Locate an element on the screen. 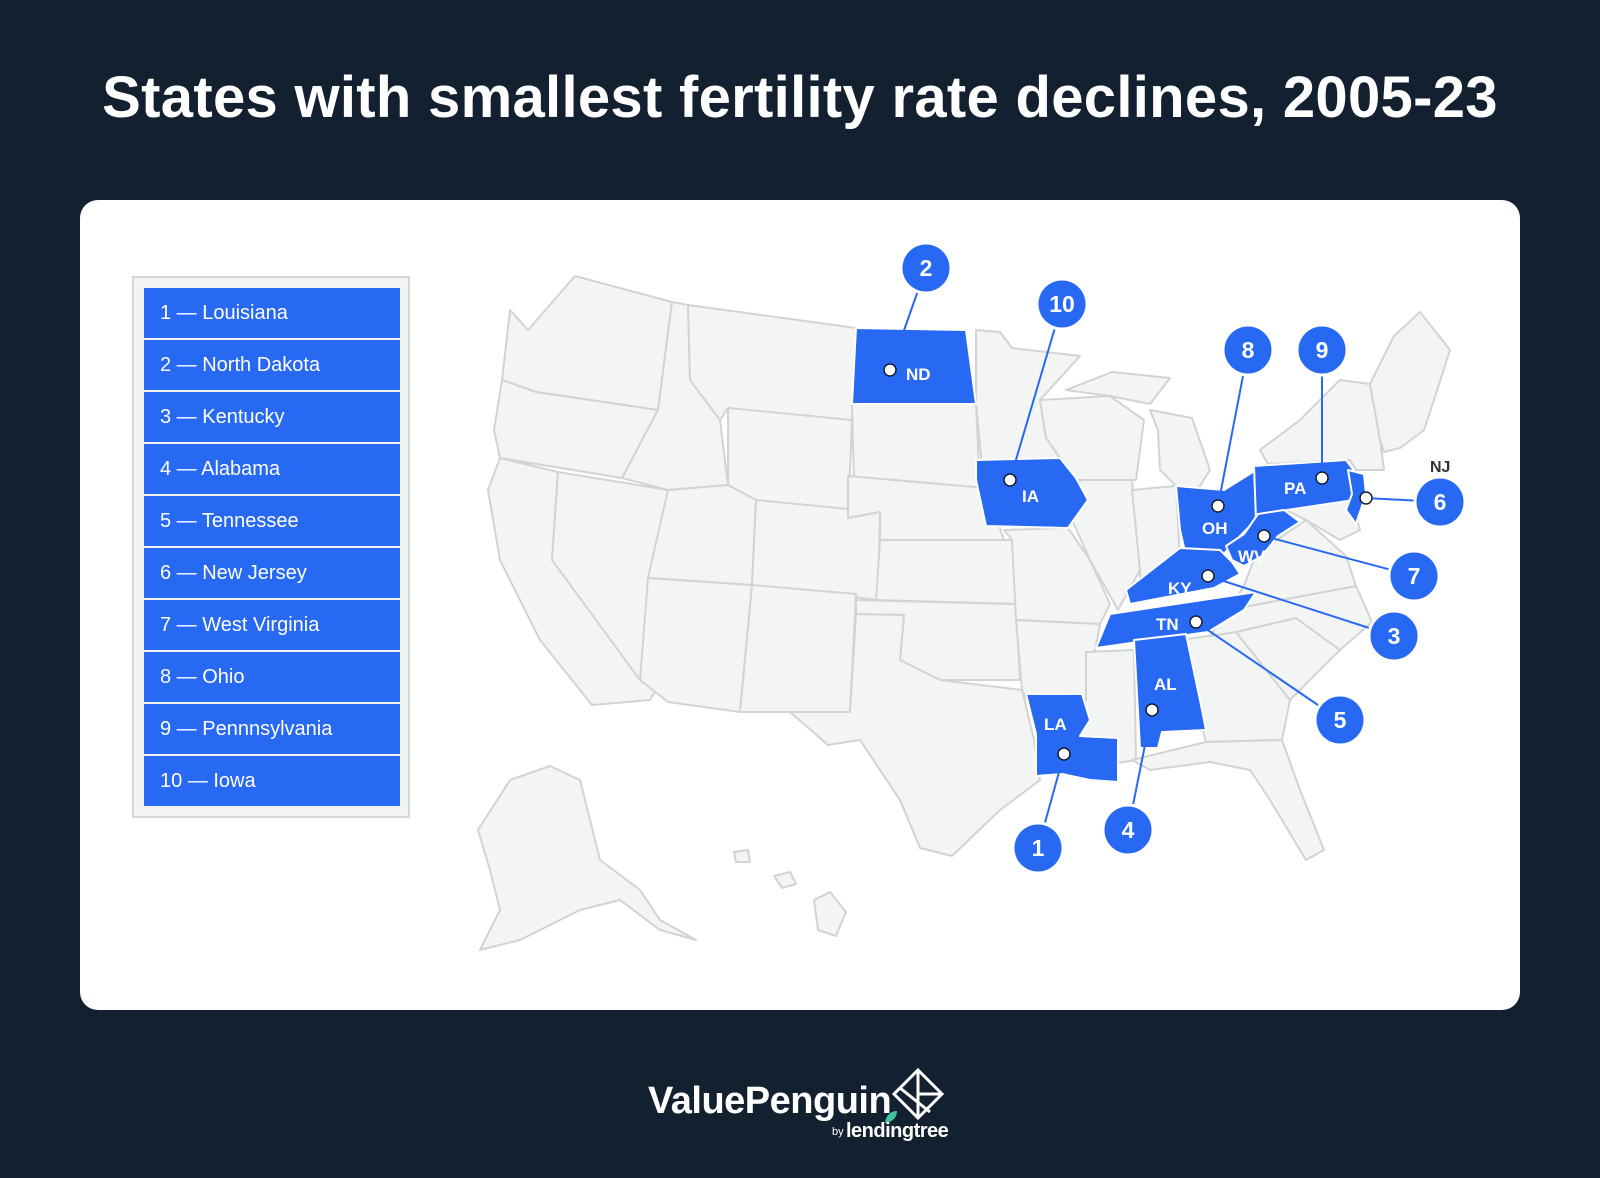 The width and height of the screenshot is (1600, 1178). svg-text: 2 is located at coordinates (926, 268).